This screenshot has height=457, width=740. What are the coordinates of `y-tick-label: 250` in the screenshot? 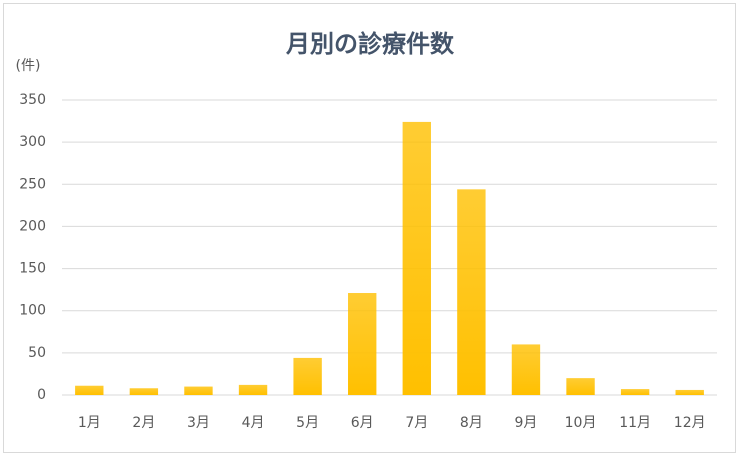 It's located at (32, 184).